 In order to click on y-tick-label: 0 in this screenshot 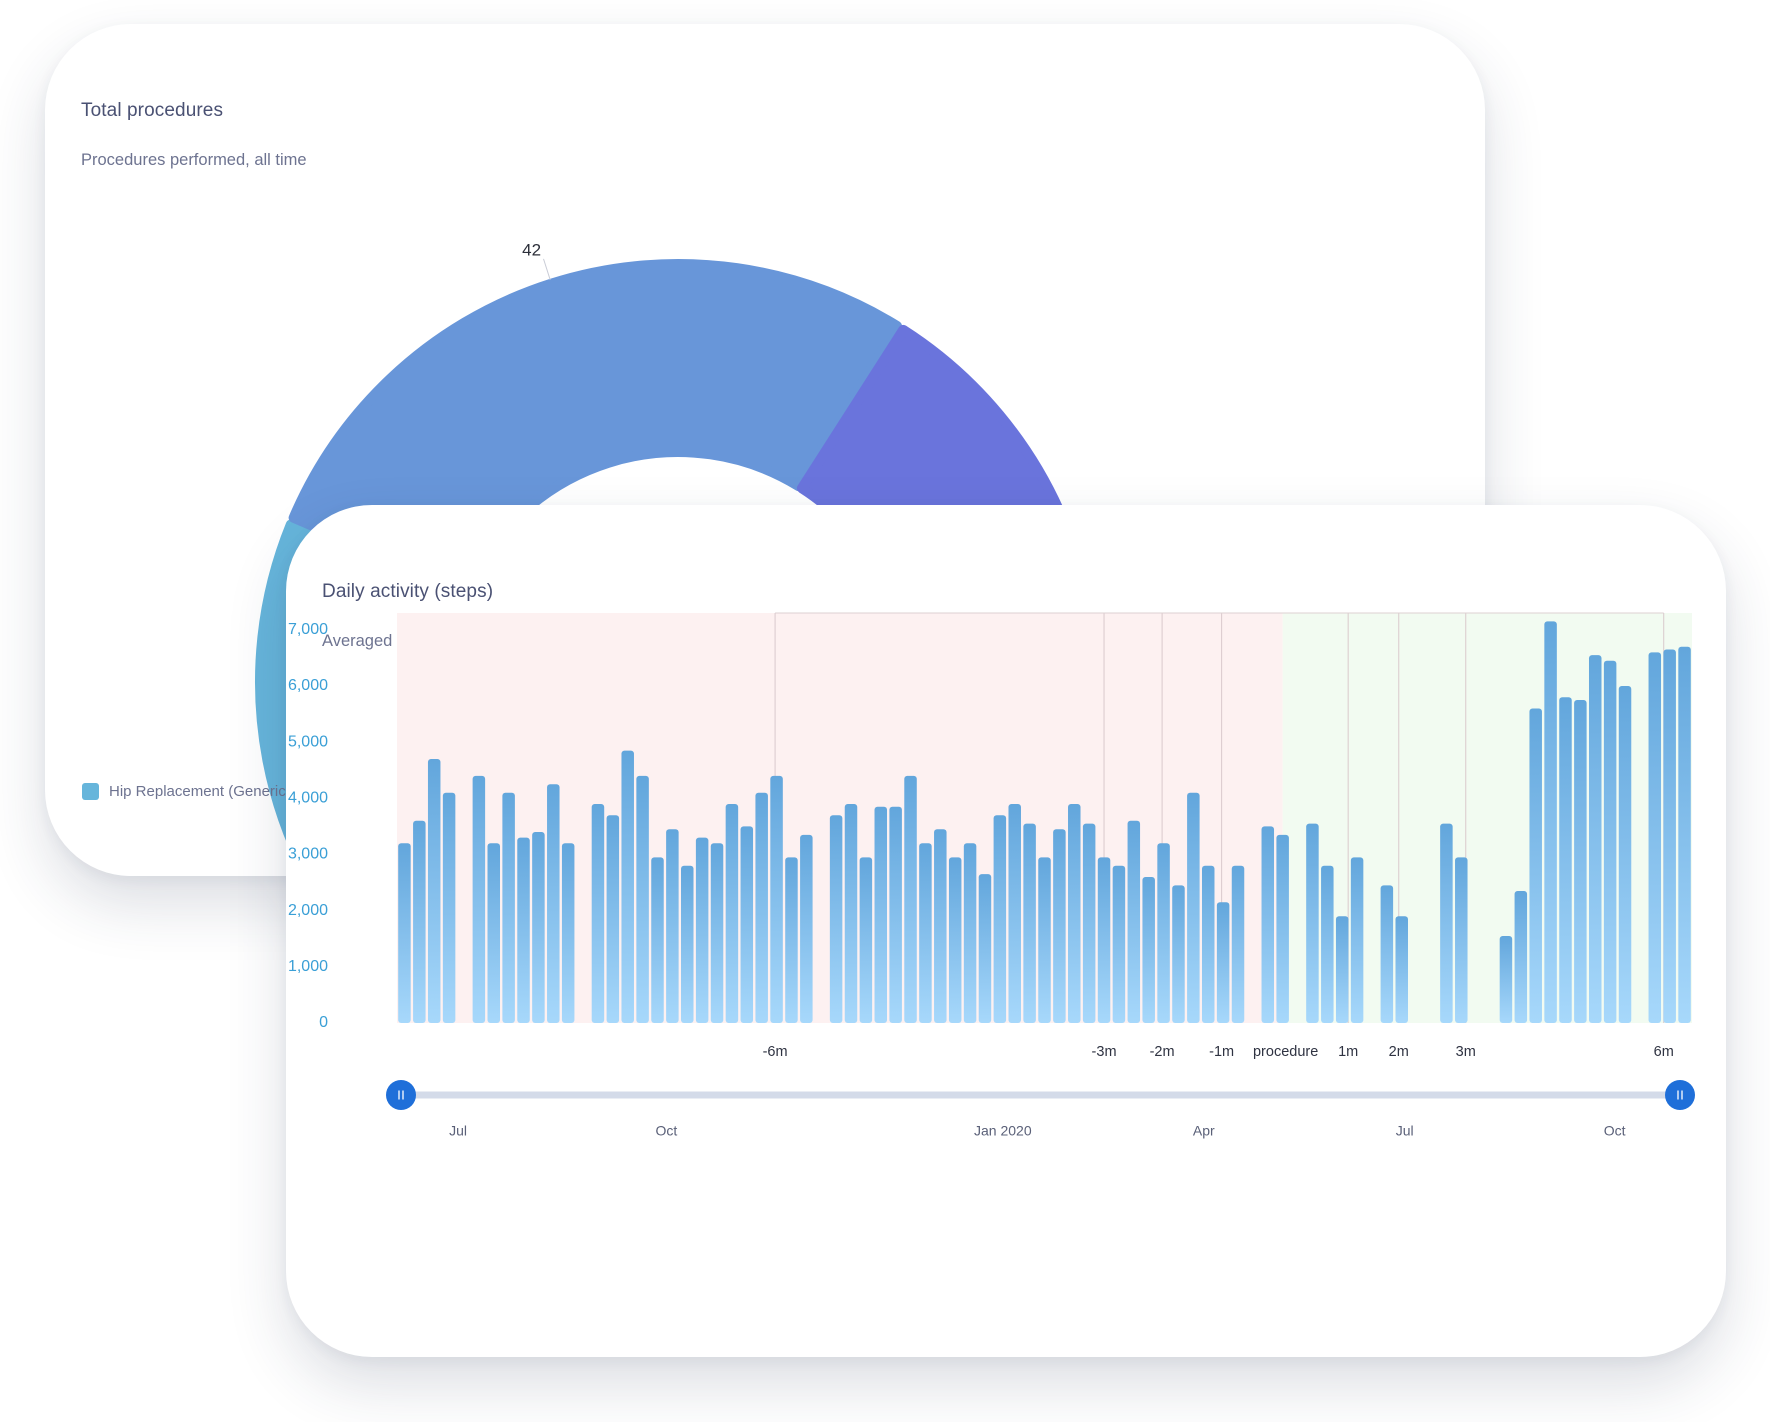, I will do `click(323, 1022)`.